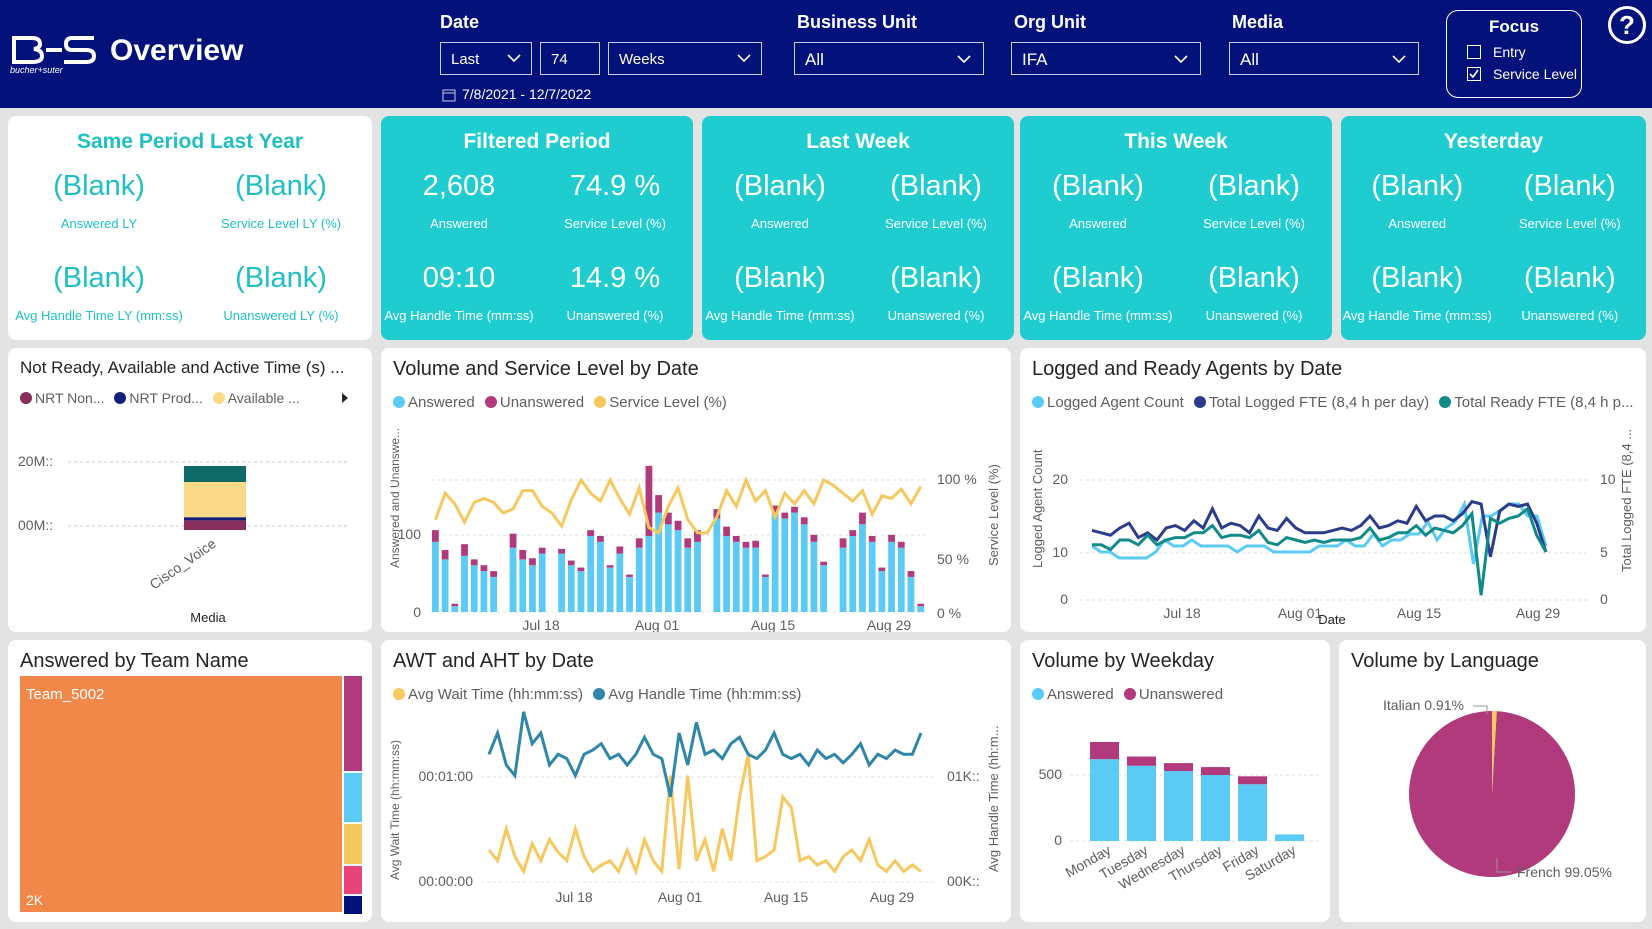 Image resolution: width=1652 pixels, height=929 pixels. What do you see at coordinates (1494, 752) in the screenshot?
I see `pie-slice-italian` at bounding box center [1494, 752].